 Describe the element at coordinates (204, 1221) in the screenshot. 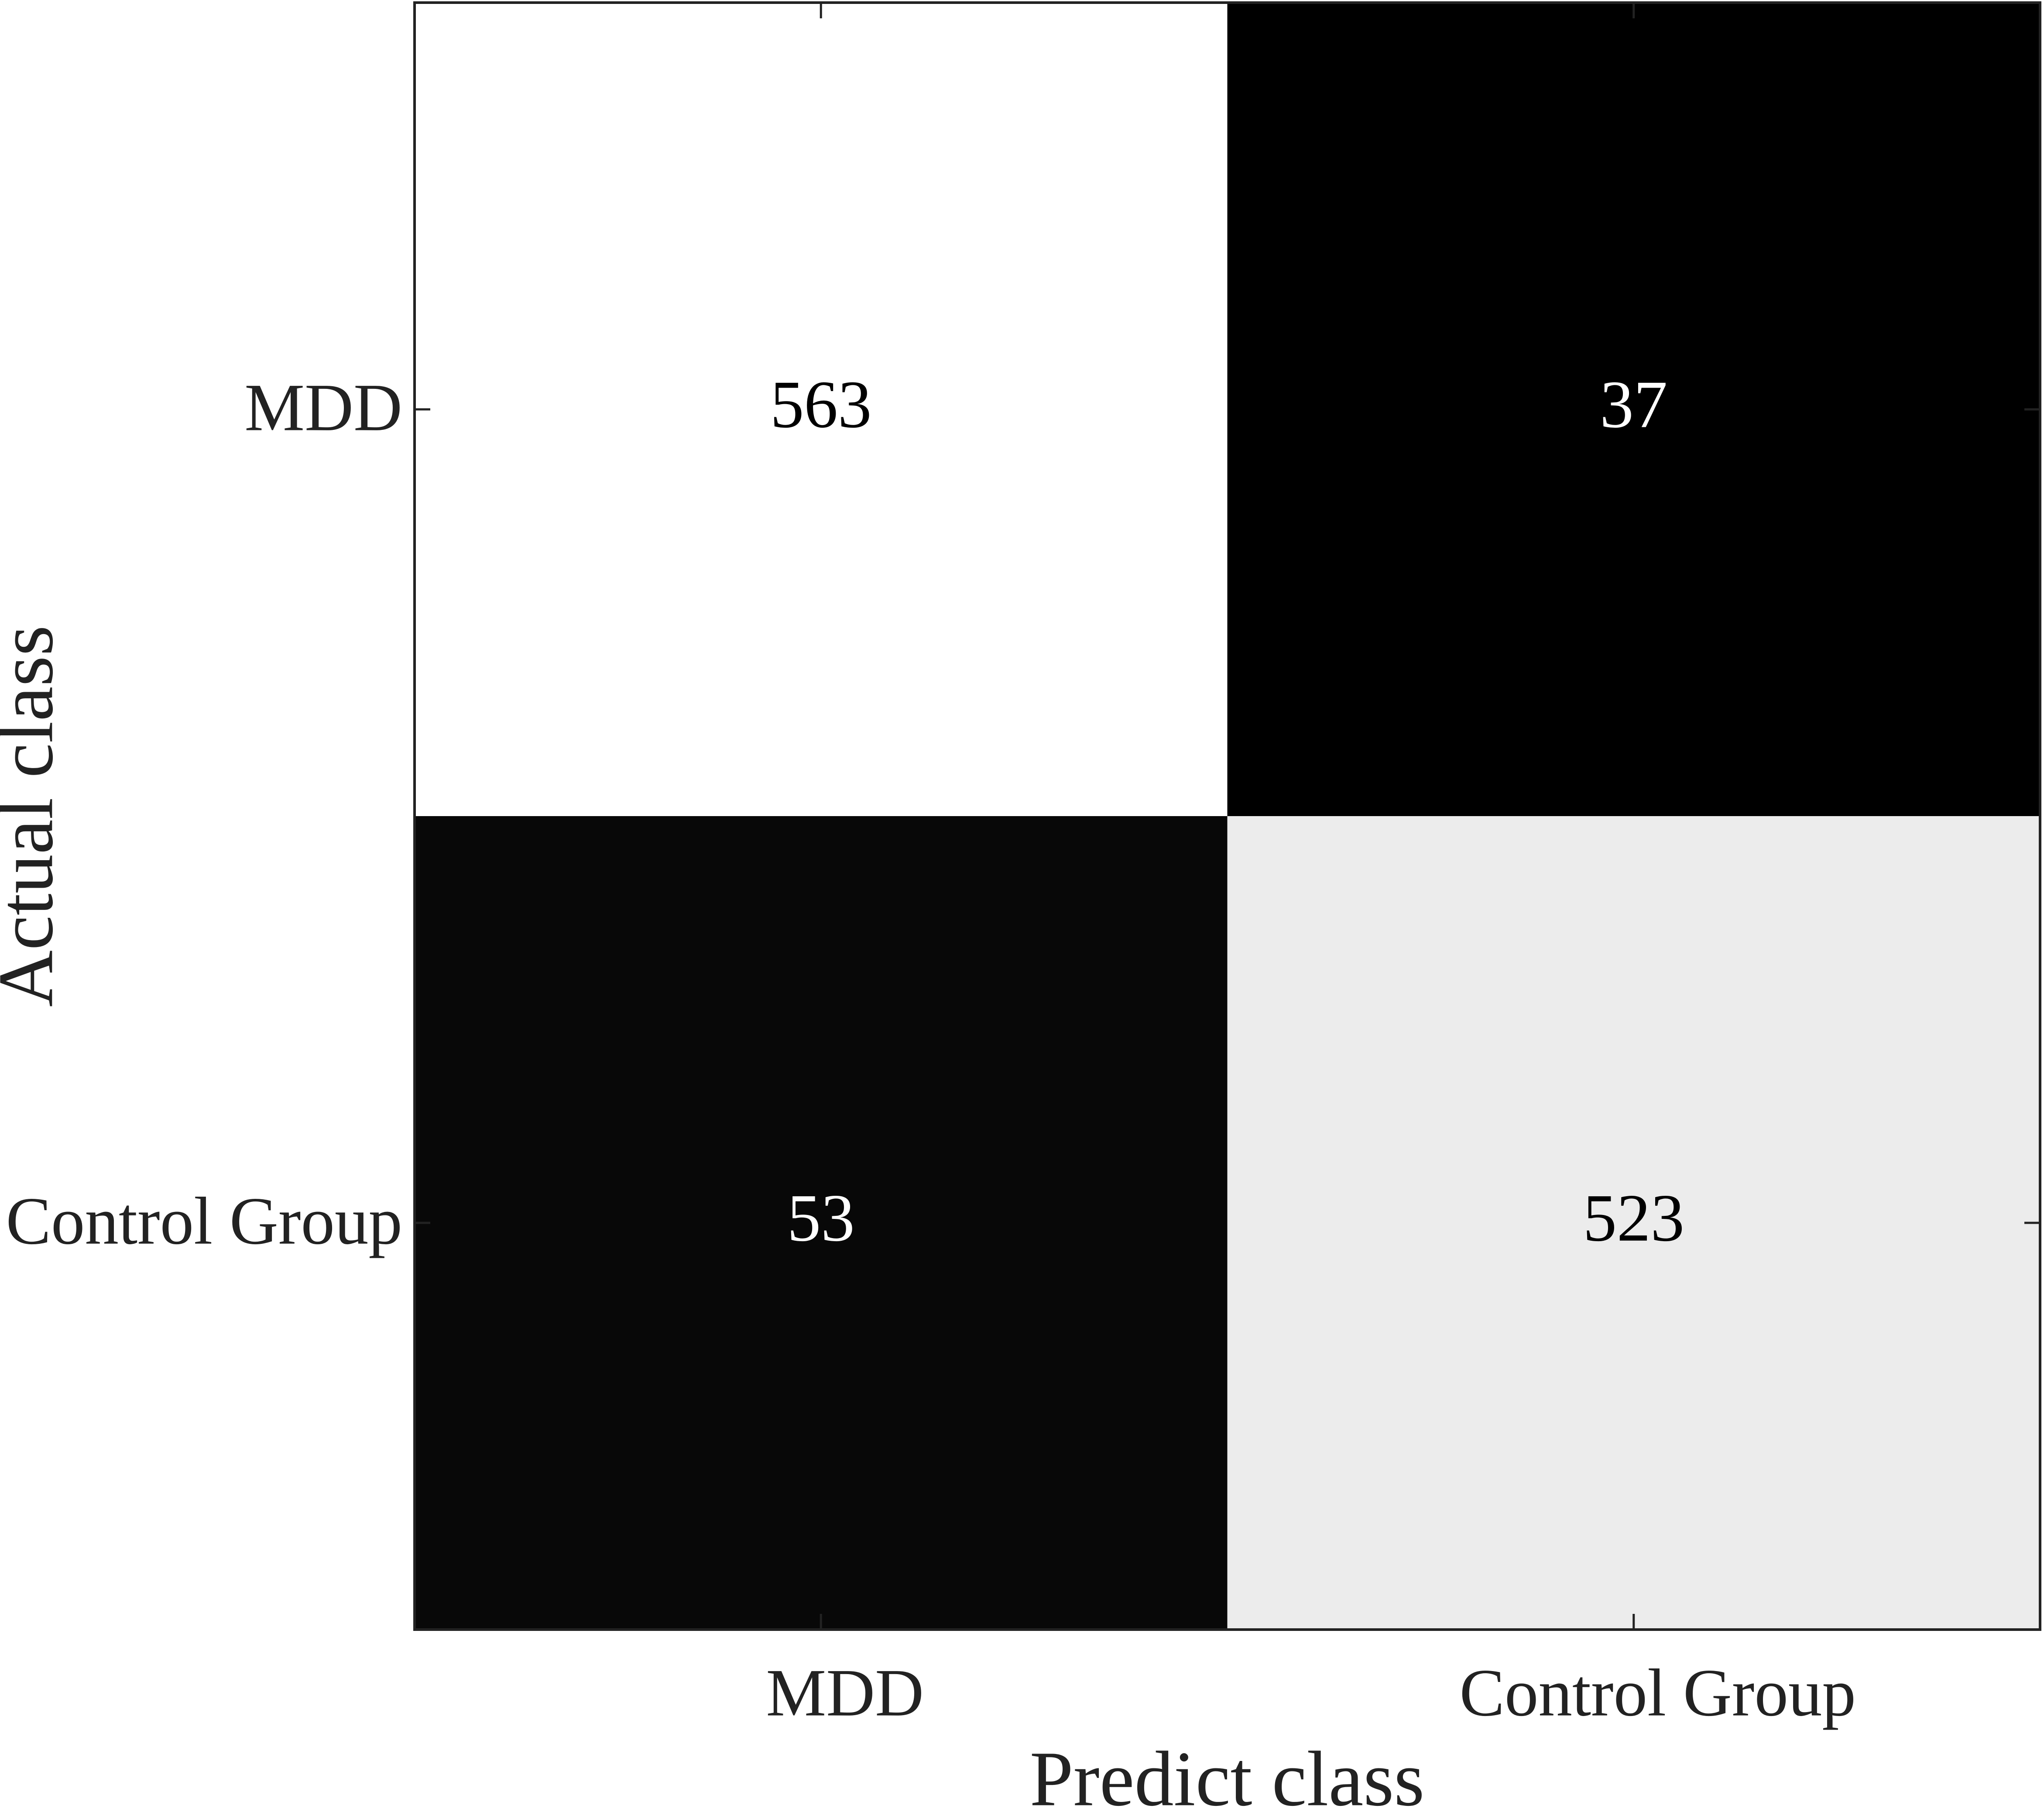

I see `y-tick-label: Control Group` at that location.